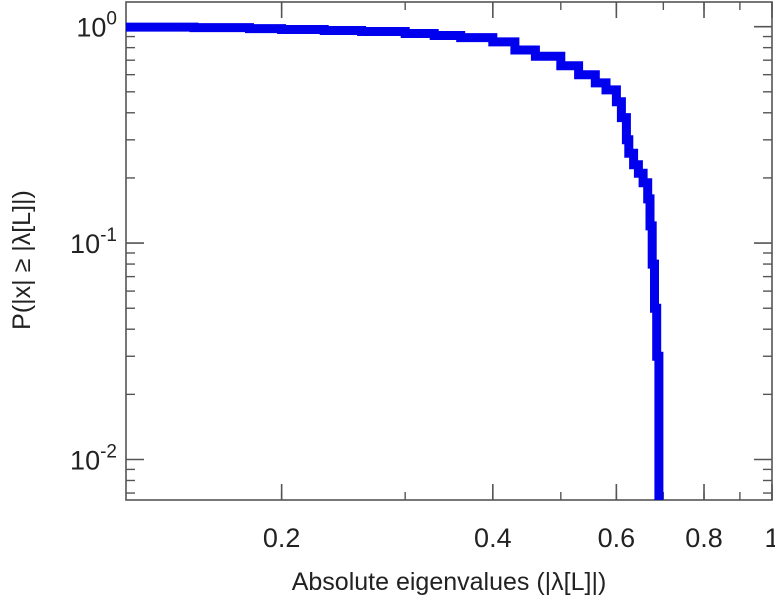  I want to click on y-axis-label: P(|x| ≥ |λ[L]|), so click(22, 260).